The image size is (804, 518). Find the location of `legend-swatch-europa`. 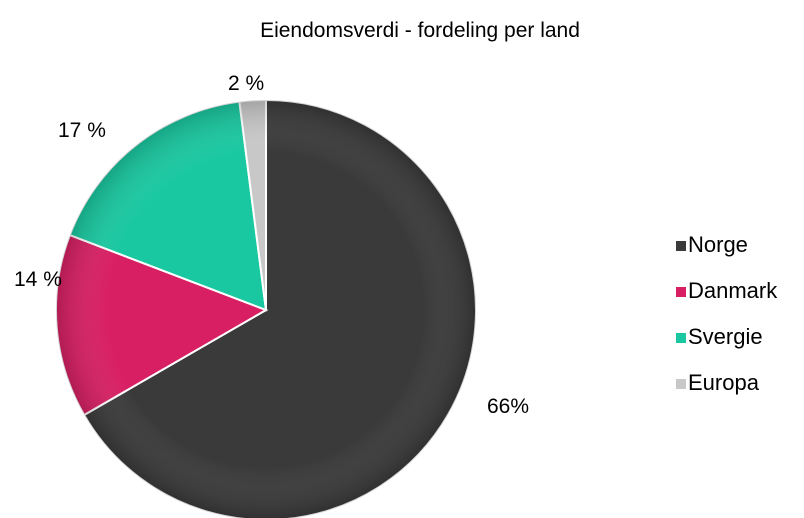

legend-swatch-europa is located at coordinates (681, 384).